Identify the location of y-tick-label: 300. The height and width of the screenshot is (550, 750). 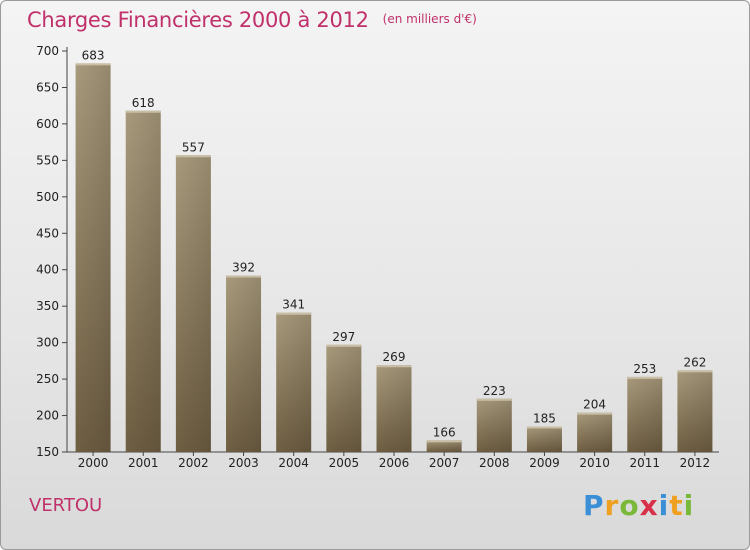
(47, 343).